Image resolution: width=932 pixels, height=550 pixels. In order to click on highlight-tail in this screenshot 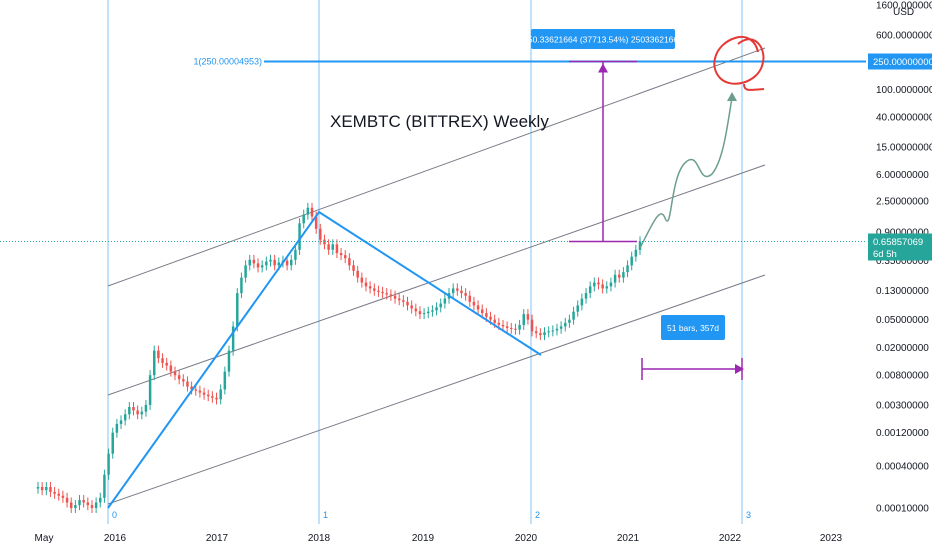, I will do `click(754, 87)`.